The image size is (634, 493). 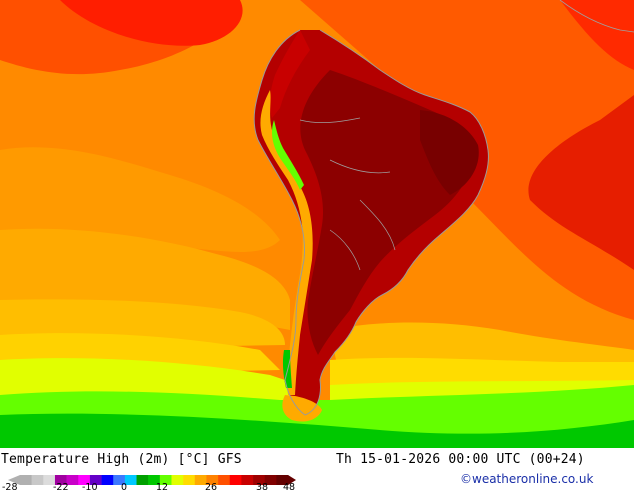 I want to click on valid-time: Th 15-01-2026 00:00 UTC (00+24), so click(x=460, y=459).